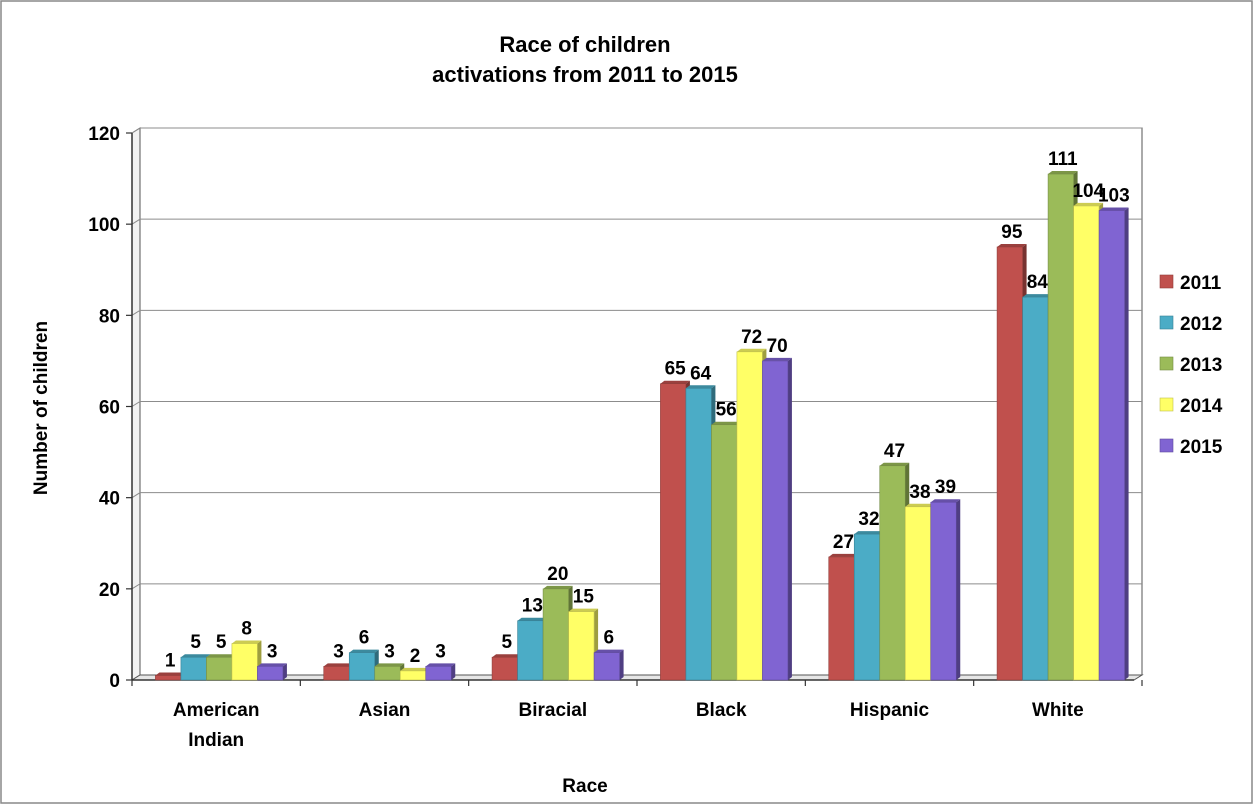 The height and width of the screenshot is (804, 1253). Describe the element at coordinates (246, 629) in the screenshot. I see `data-label: 8` at that location.